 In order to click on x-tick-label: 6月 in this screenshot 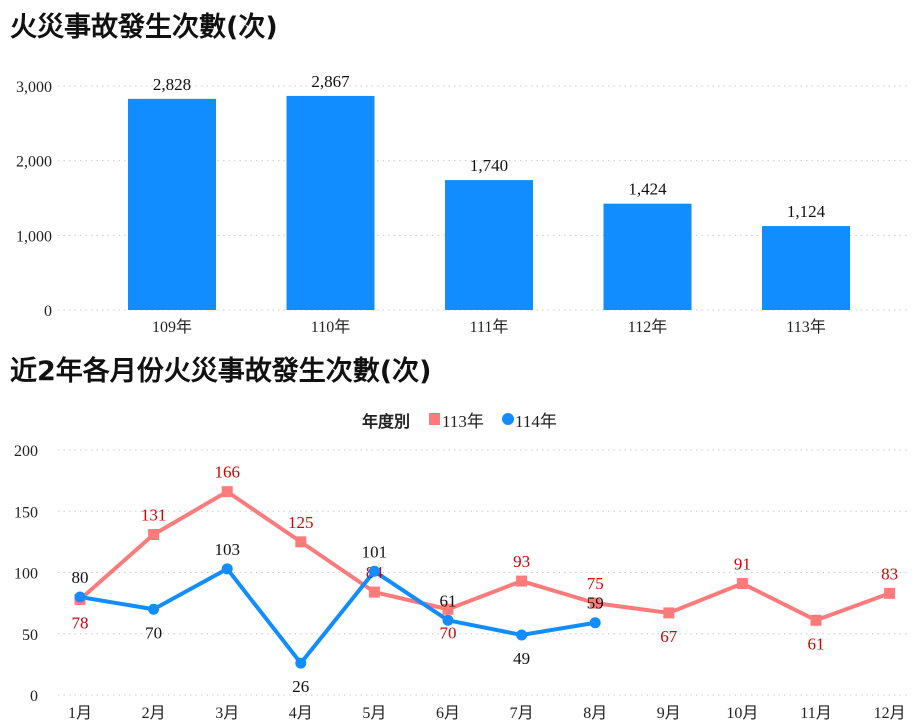, I will do `click(448, 713)`.